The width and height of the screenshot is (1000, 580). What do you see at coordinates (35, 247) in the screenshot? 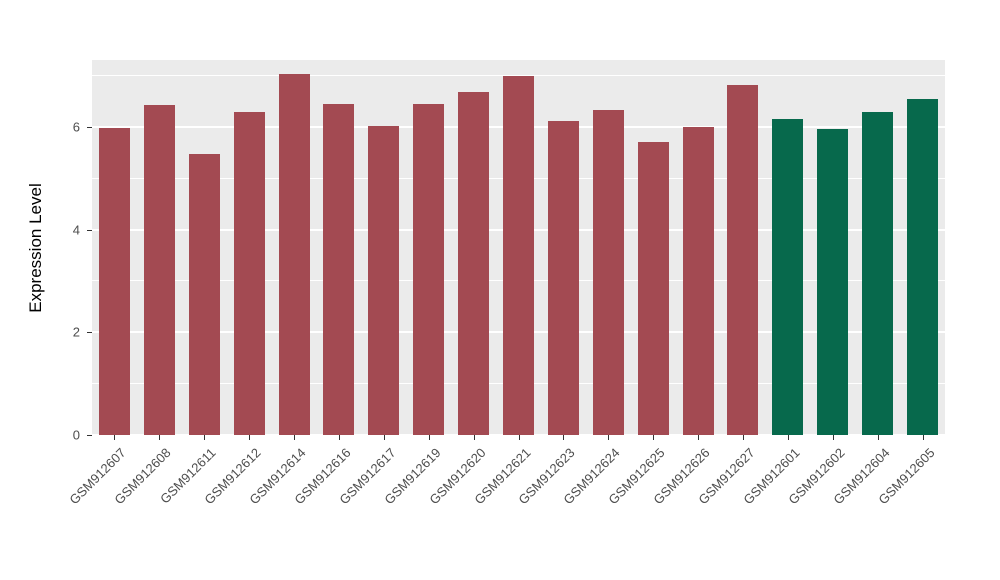
I see `y-axis-title: Expression Level` at bounding box center [35, 247].